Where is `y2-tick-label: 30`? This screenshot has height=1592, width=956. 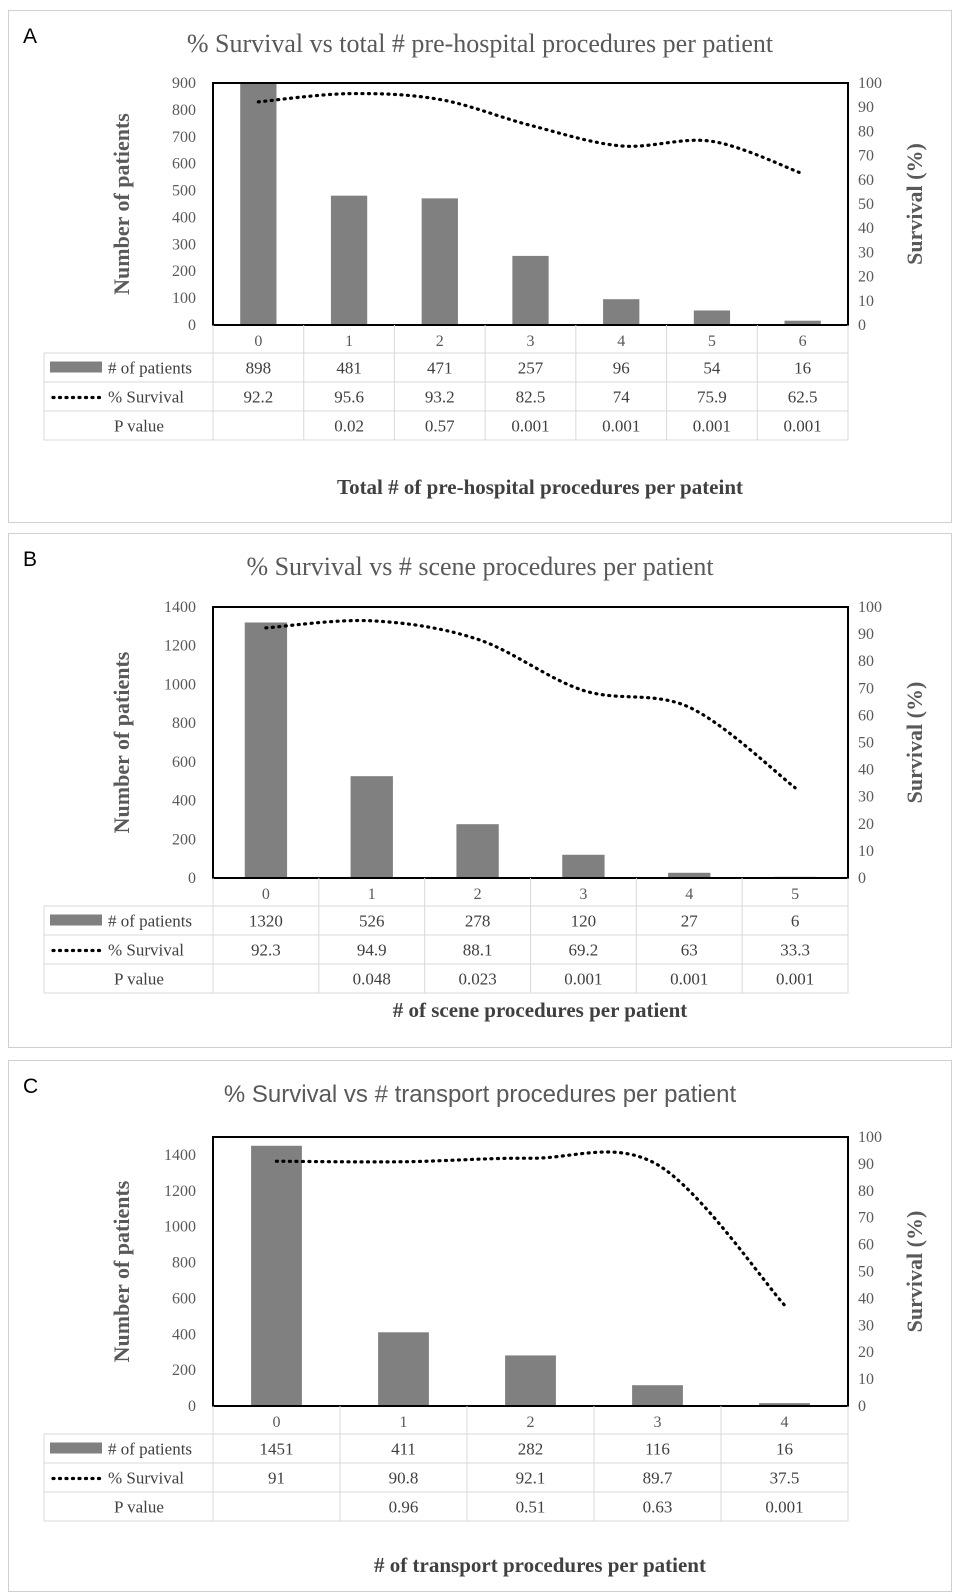
y2-tick-label: 30 is located at coordinates (866, 1325).